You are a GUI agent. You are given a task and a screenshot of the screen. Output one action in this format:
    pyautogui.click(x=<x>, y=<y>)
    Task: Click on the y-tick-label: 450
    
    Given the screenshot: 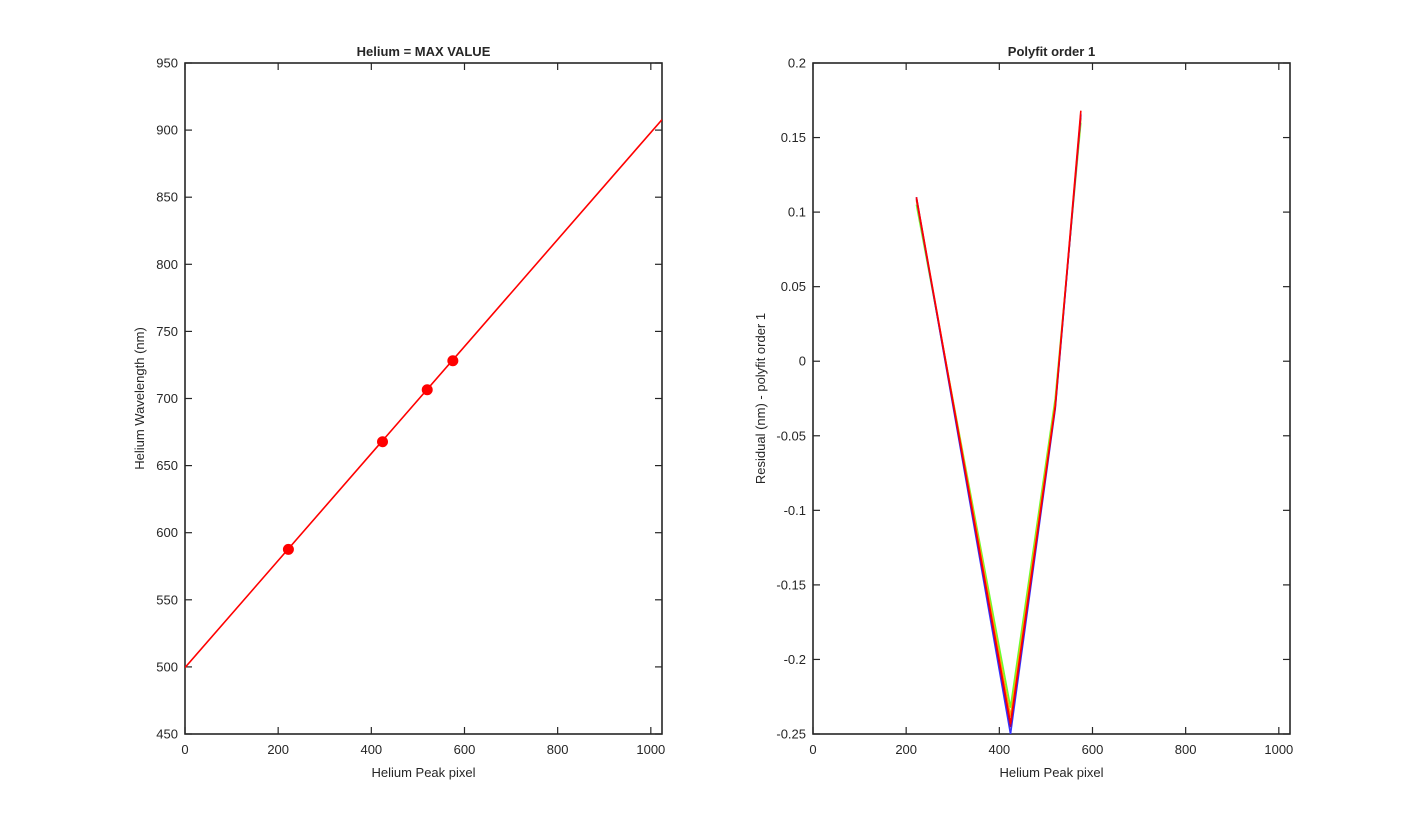 What is the action you would take?
    pyautogui.click(x=167, y=734)
    